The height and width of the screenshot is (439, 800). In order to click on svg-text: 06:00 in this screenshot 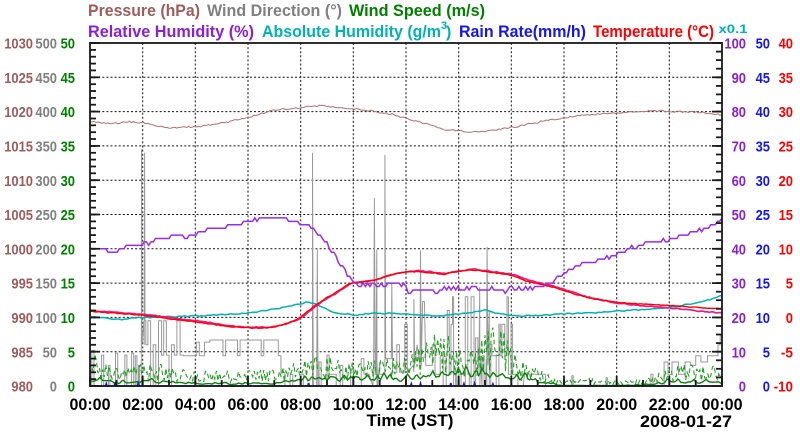, I will do `click(248, 405)`.